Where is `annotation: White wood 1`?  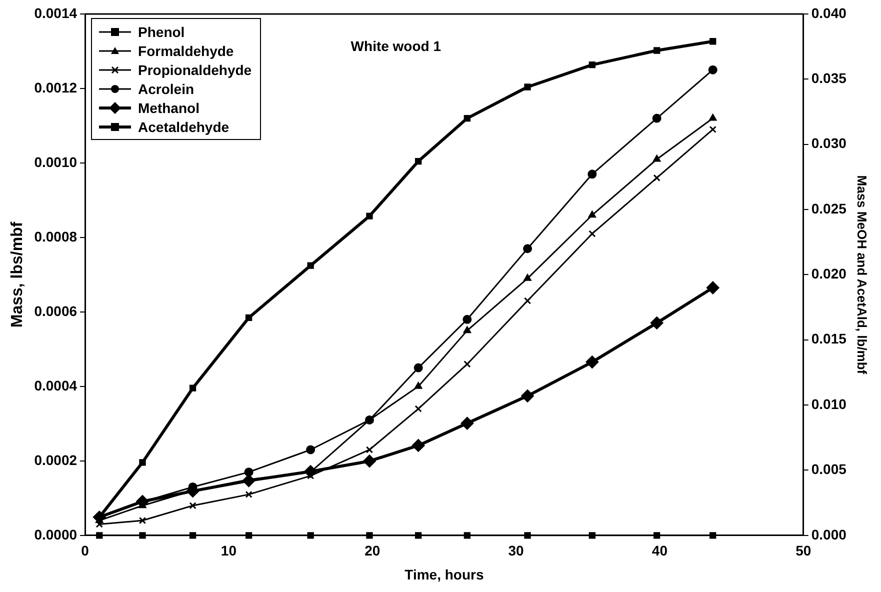 annotation: White wood 1 is located at coordinates (396, 46).